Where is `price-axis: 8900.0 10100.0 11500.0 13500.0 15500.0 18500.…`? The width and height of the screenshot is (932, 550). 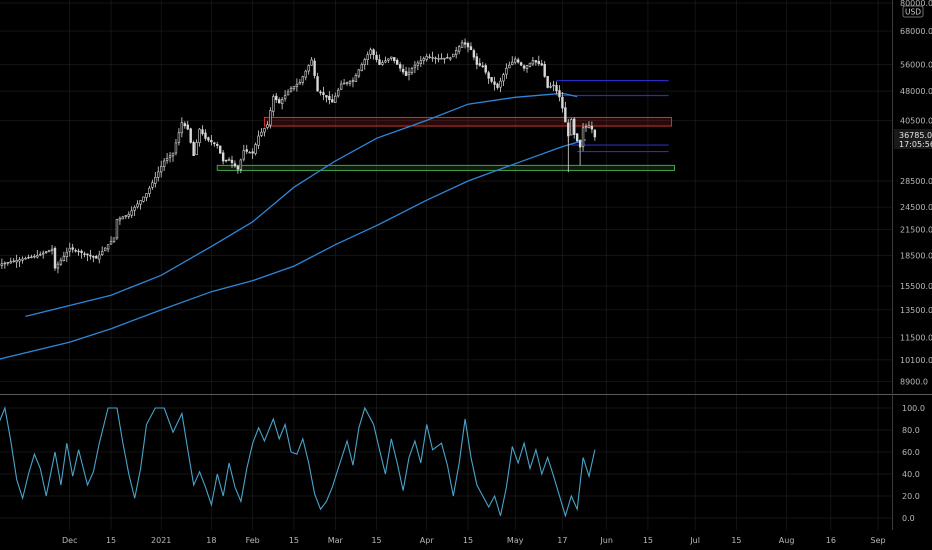 price-axis: 8900.0 10100.0 11500.0 13500.0 15500.0 18500.… is located at coordinates (916, 193).